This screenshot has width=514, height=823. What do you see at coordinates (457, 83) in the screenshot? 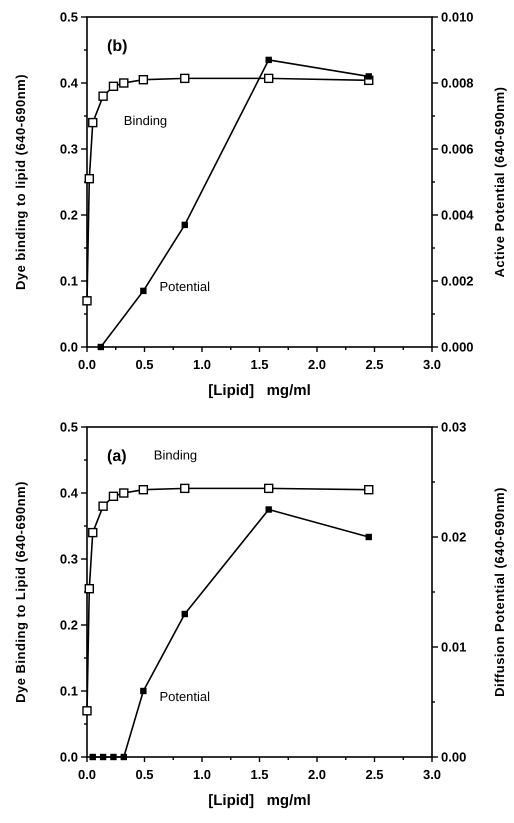
I see `y2-tick-label: 0.008` at bounding box center [457, 83].